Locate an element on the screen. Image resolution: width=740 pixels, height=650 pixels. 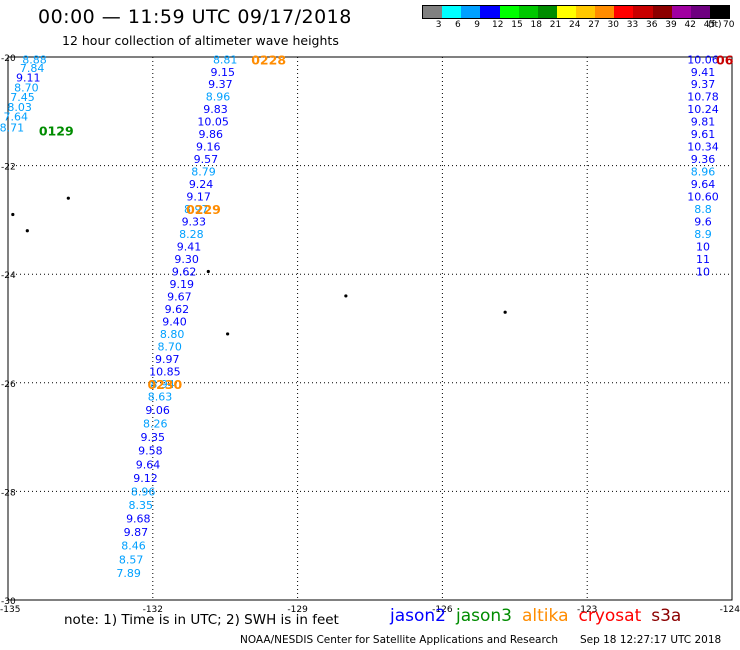
wave-height-value: 8.80 is located at coordinates (172, 334).